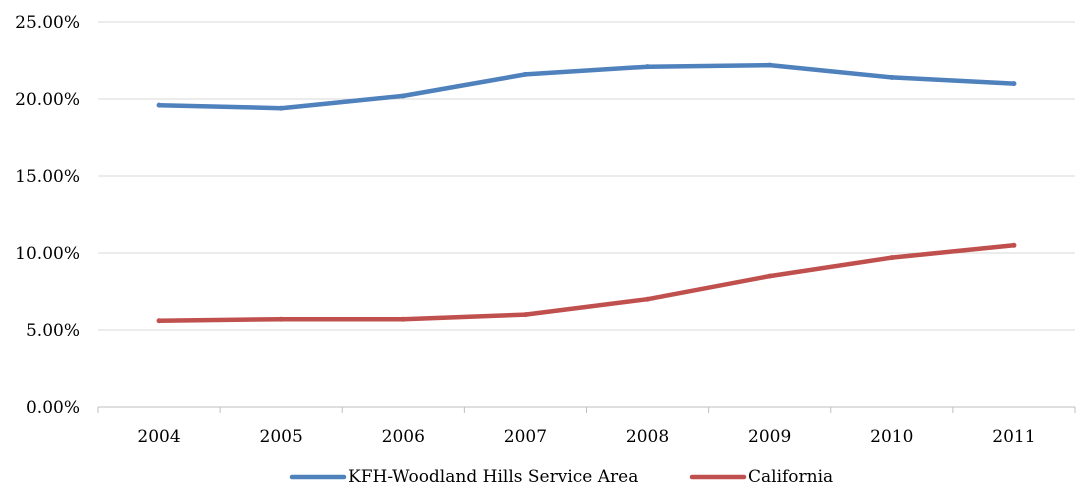 The width and height of the screenshot is (1090, 495). Describe the element at coordinates (47, 177) in the screenshot. I see `y-tick-label: 15.00%` at that location.